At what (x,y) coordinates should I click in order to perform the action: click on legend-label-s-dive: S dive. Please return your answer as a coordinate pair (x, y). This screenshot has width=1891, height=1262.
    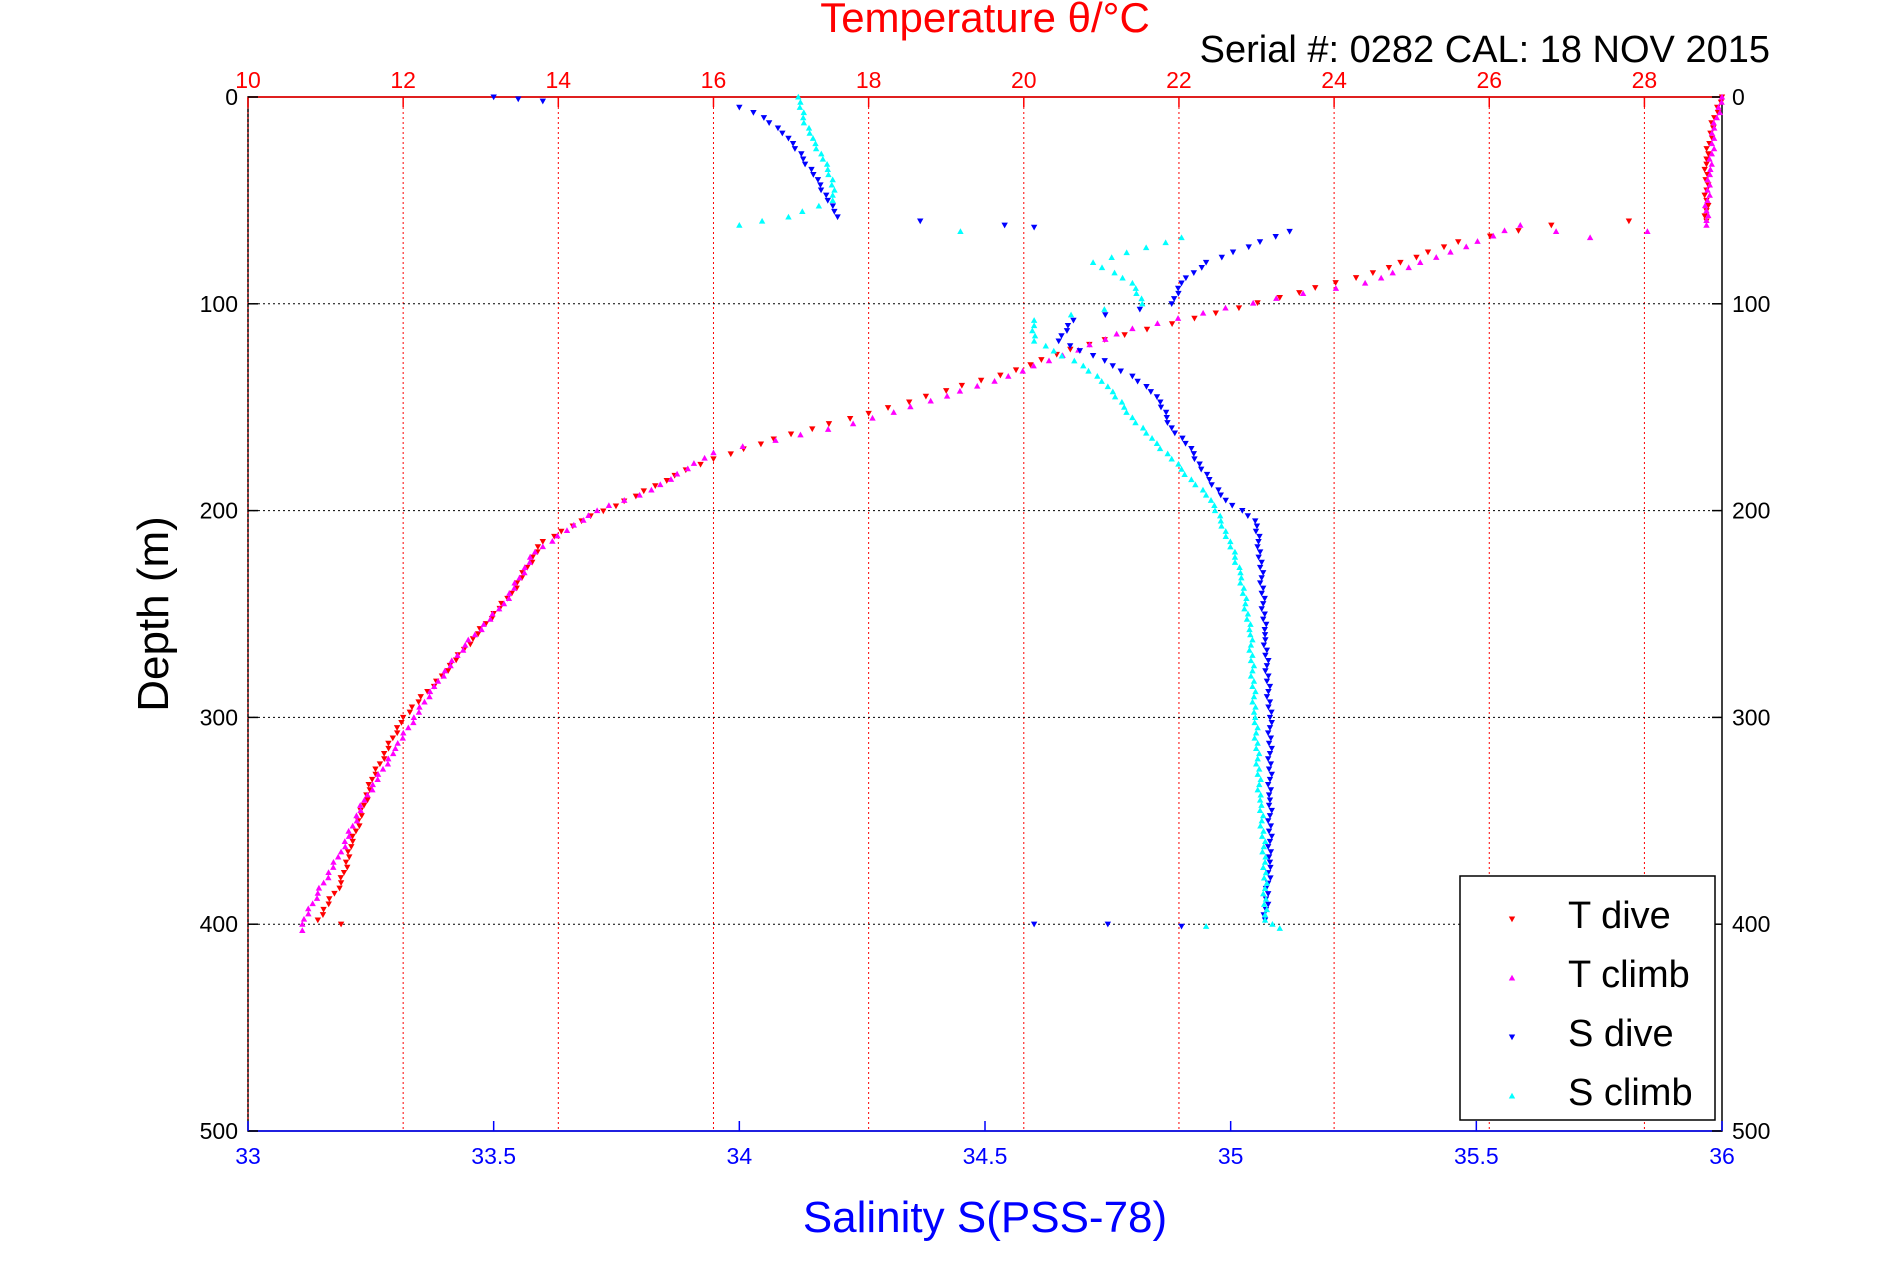
    Looking at the image, I should click on (1621, 1034).